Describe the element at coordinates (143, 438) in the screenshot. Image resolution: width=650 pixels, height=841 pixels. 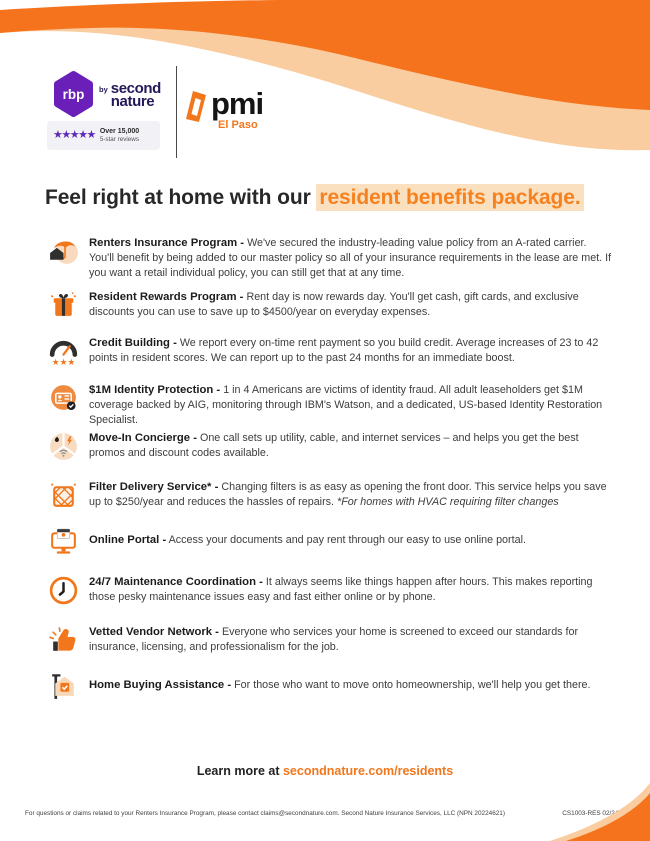
I see `benefit-title: Move-In Concierge -` at that location.